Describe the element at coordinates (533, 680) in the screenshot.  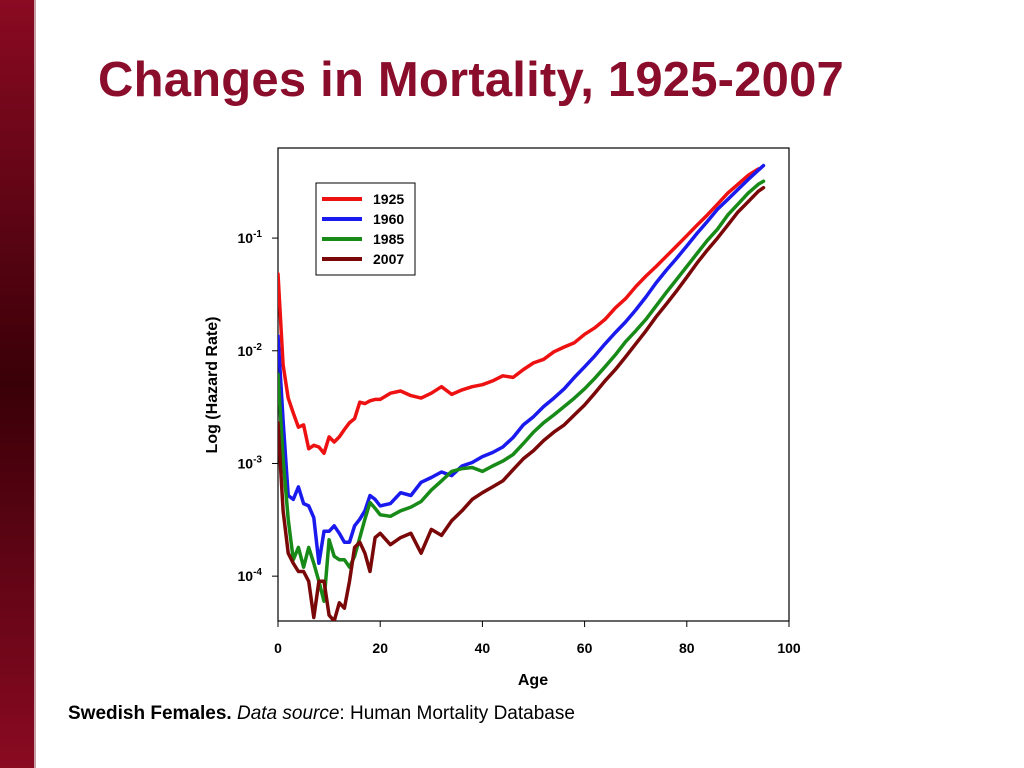
I see `x-axis-label: Age` at that location.